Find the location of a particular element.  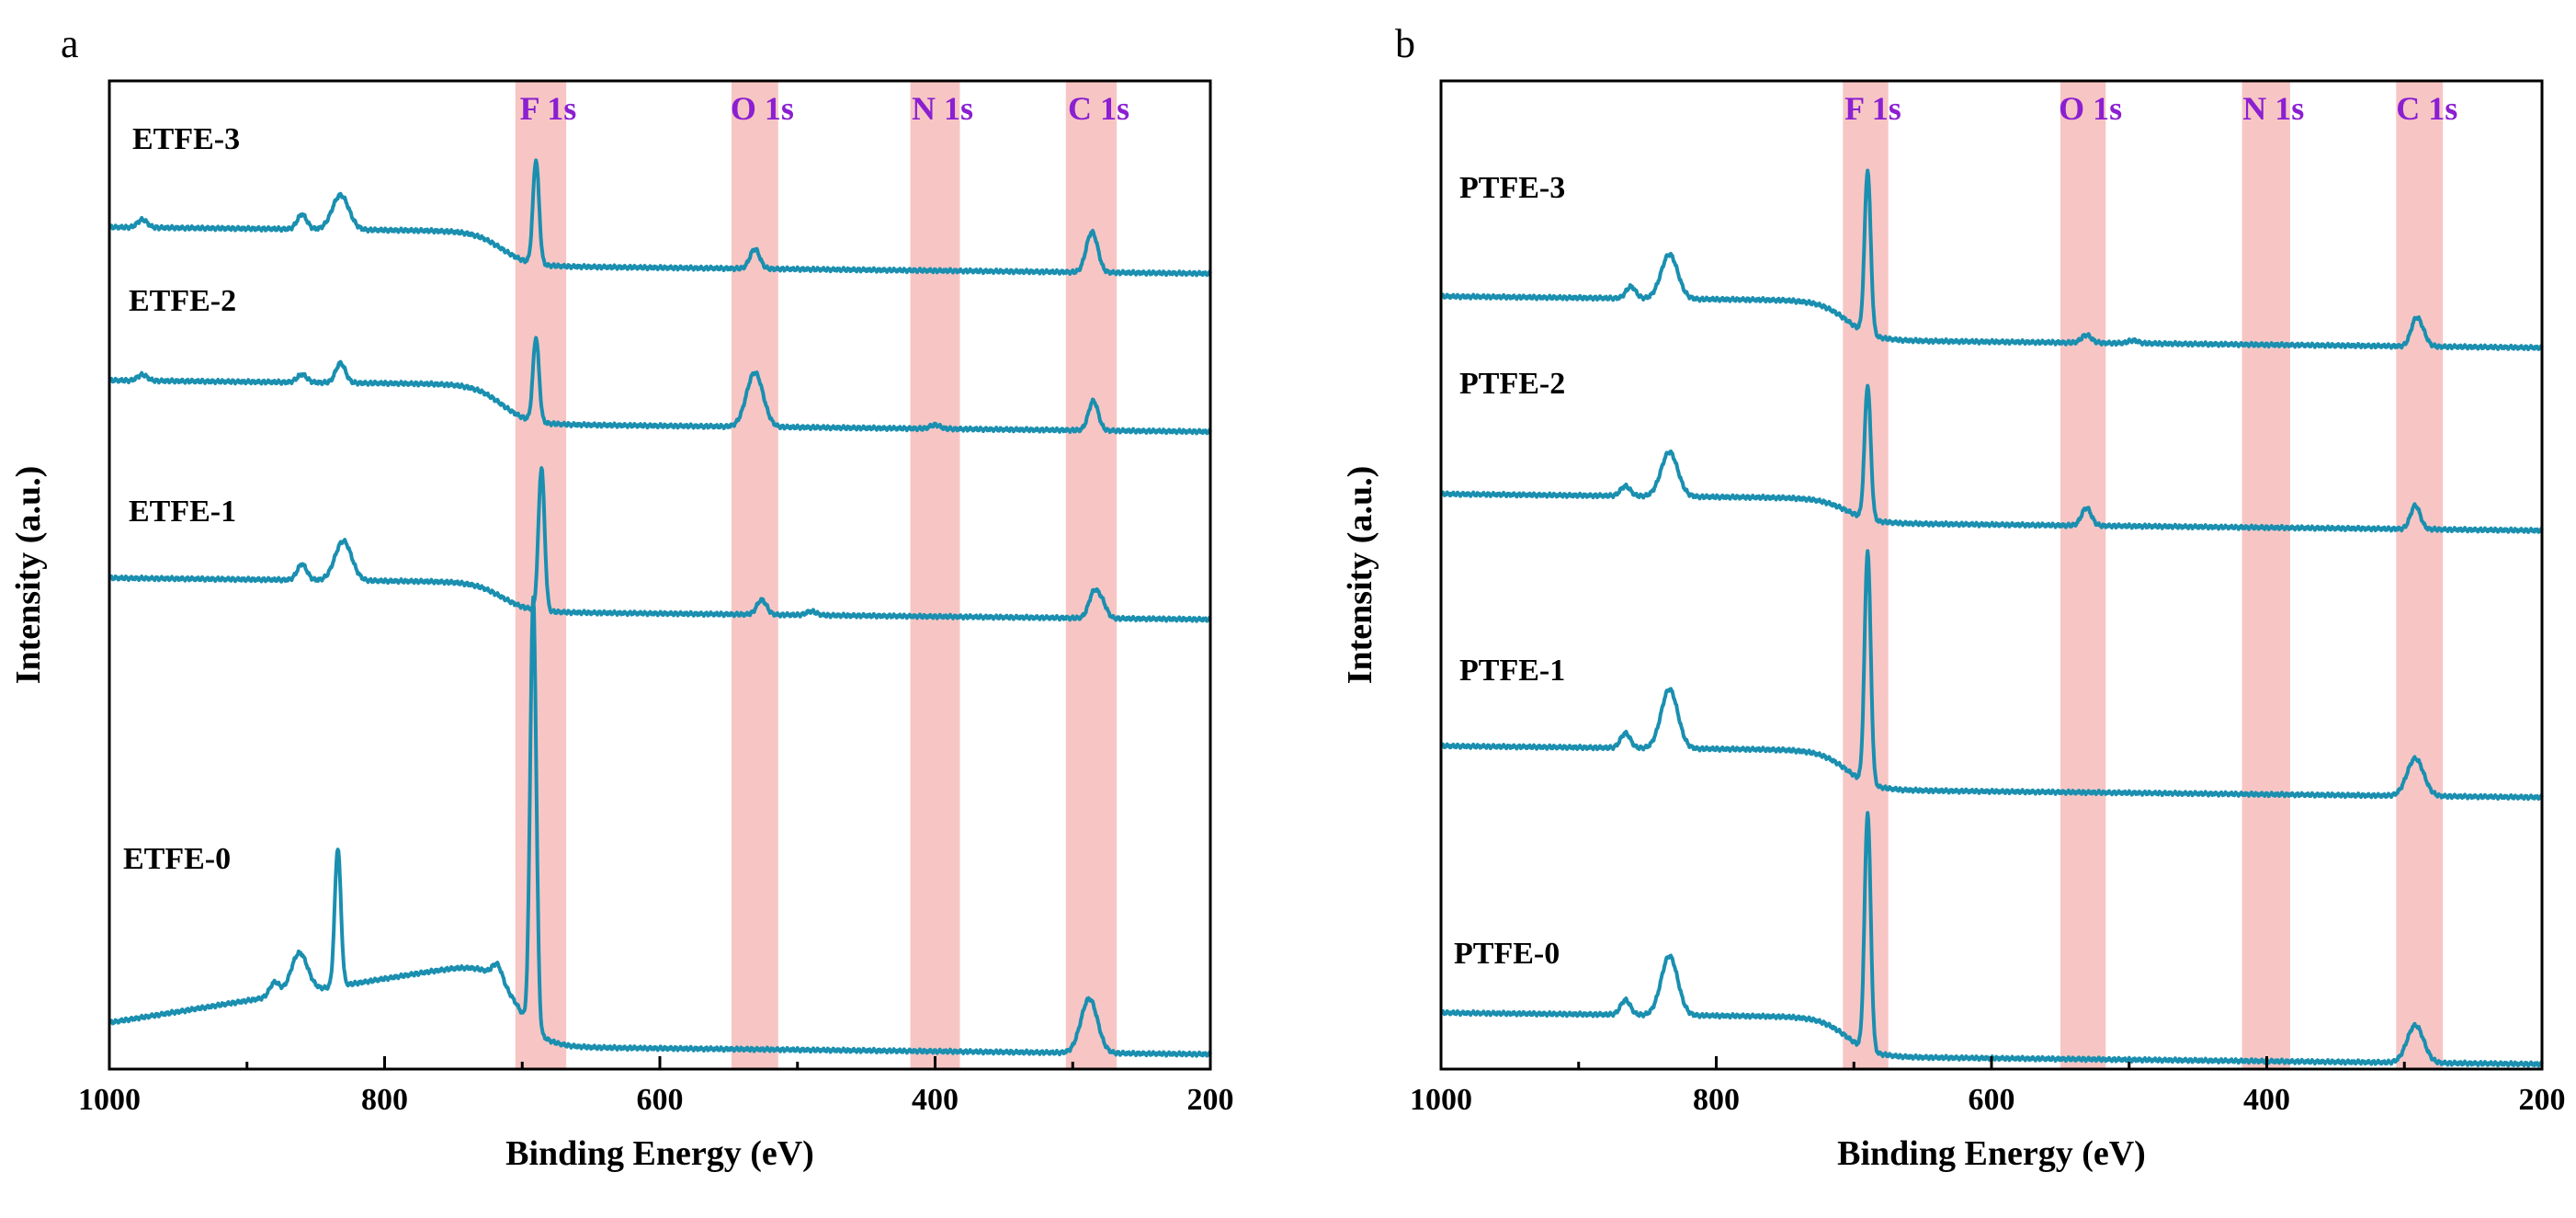

panel-letter-b: b is located at coordinates (1405, 43).